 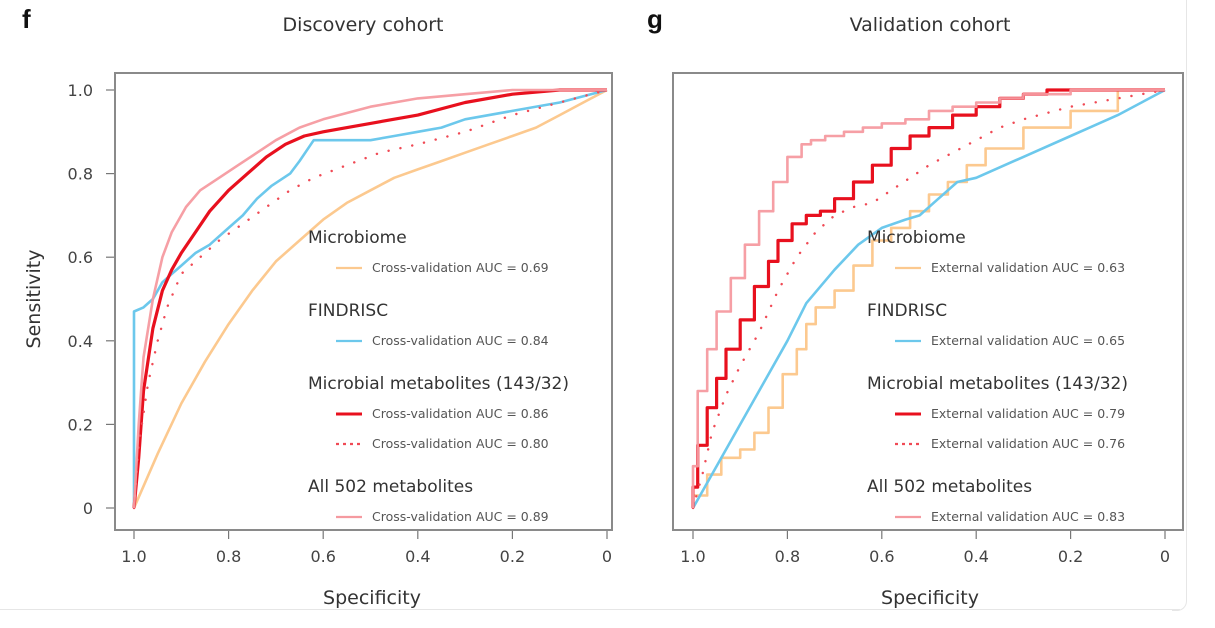 What do you see at coordinates (80, 341) in the screenshot?
I see `y-tick-label: 0.4` at bounding box center [80, 341].